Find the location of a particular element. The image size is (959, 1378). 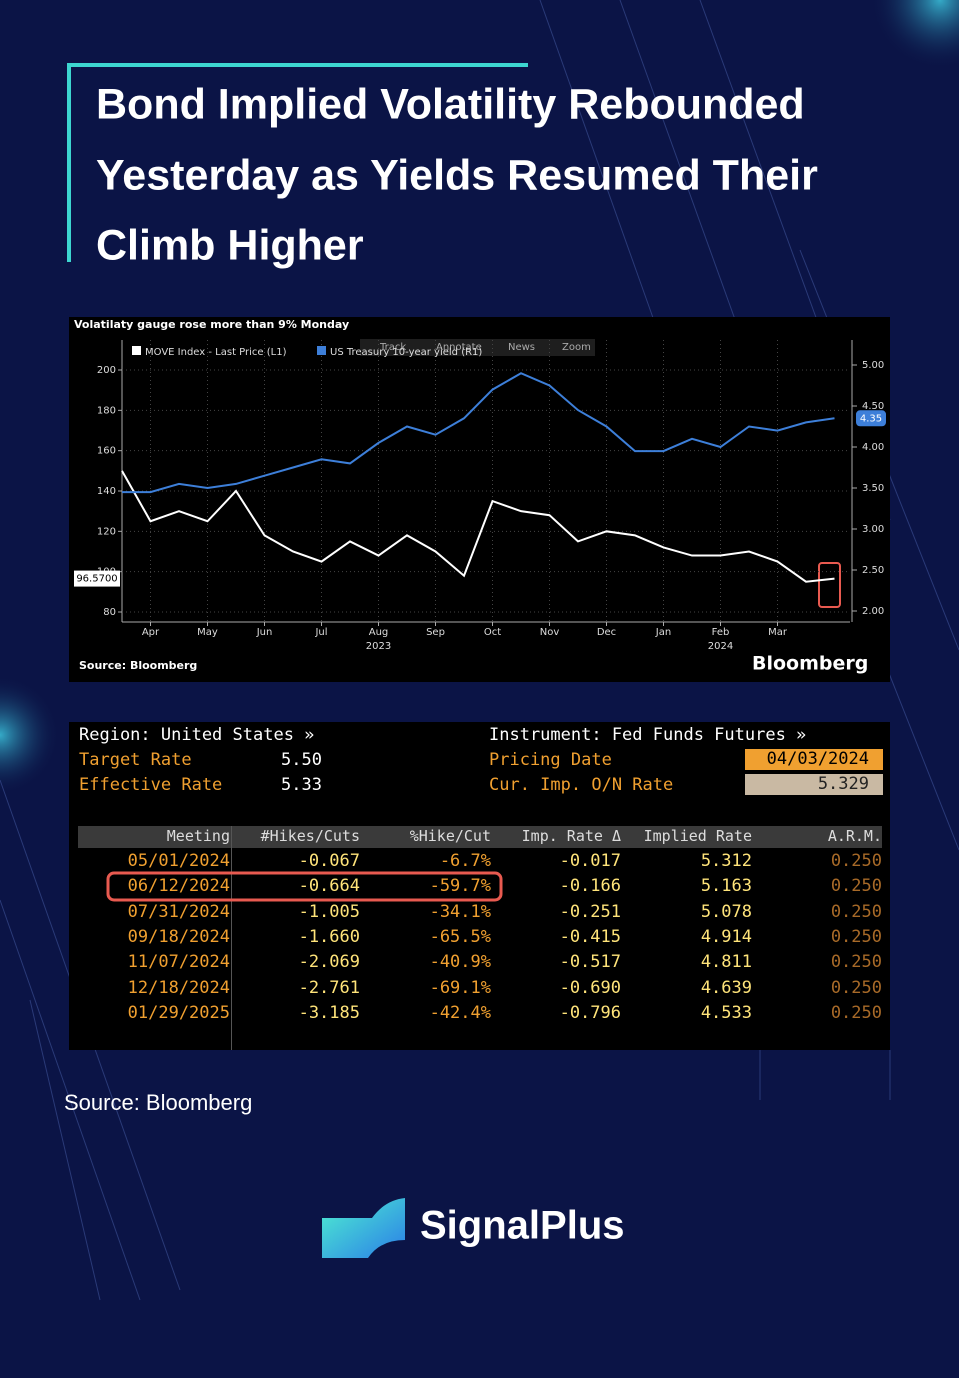

y-tick-label: 200 is located at coordinates (106, 370).